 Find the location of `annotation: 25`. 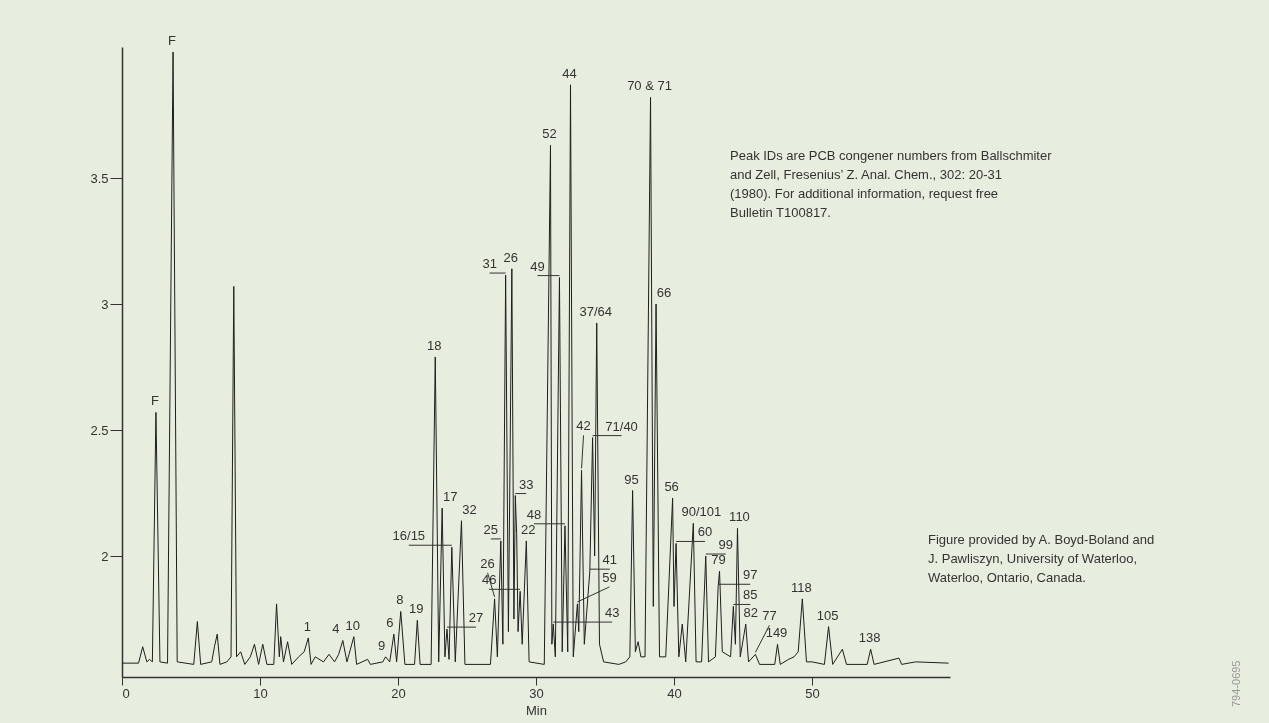

annotation: 25 is located at coordinates (491, 529).